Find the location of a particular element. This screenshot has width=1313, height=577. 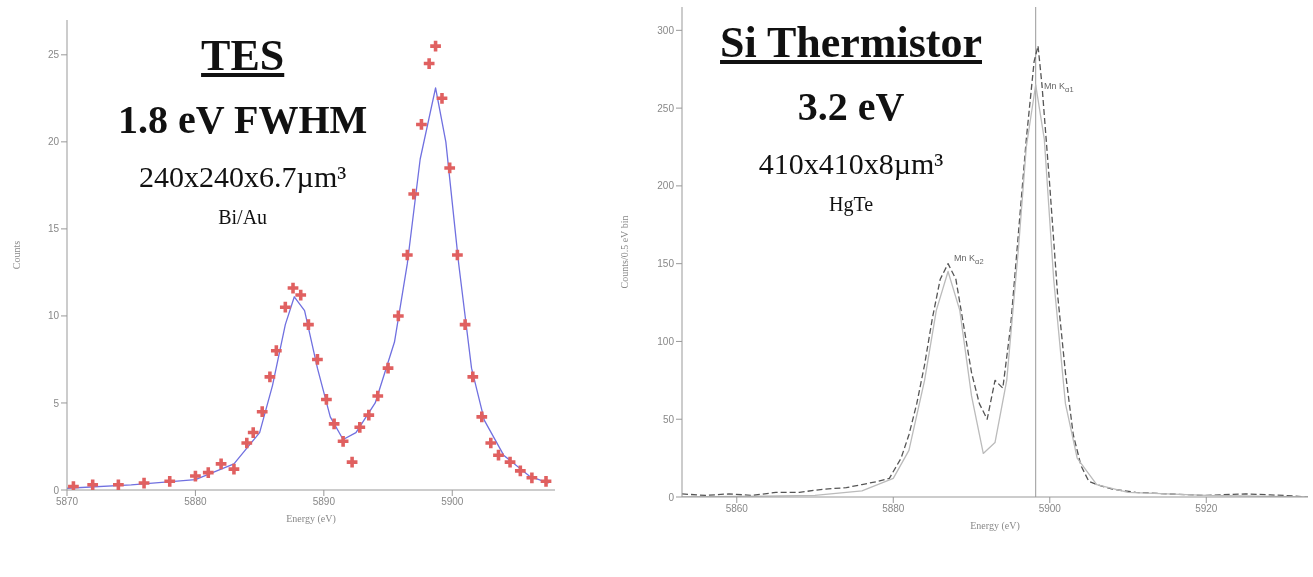

y-tick-label: 150 is located at coordinates (666, 264).